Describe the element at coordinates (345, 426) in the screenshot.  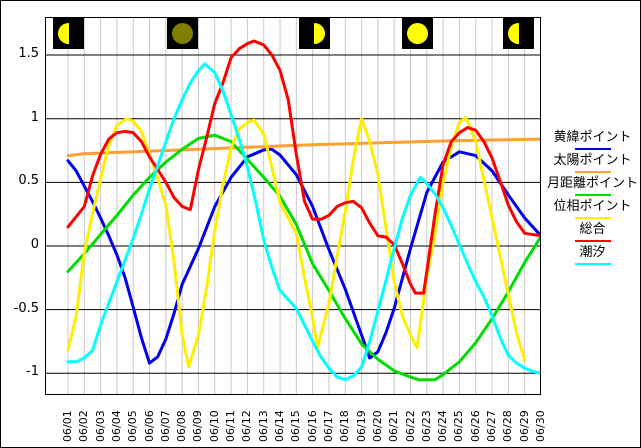
I see `x-axis-tick-label: 06/18` at that location.